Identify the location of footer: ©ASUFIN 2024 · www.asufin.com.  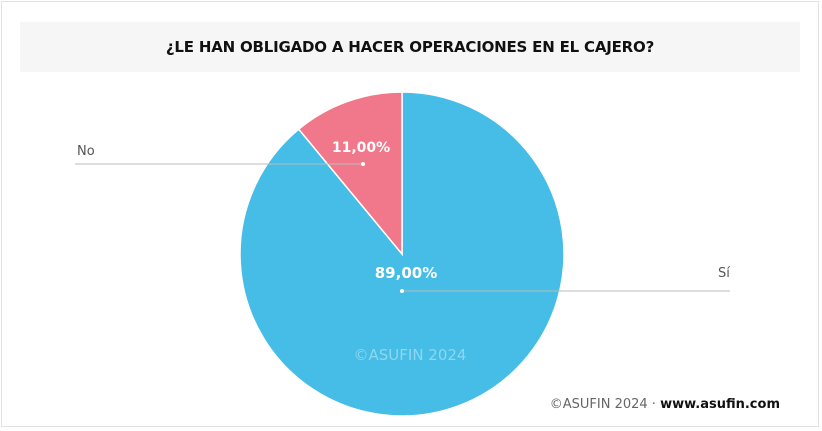
(665, 404).